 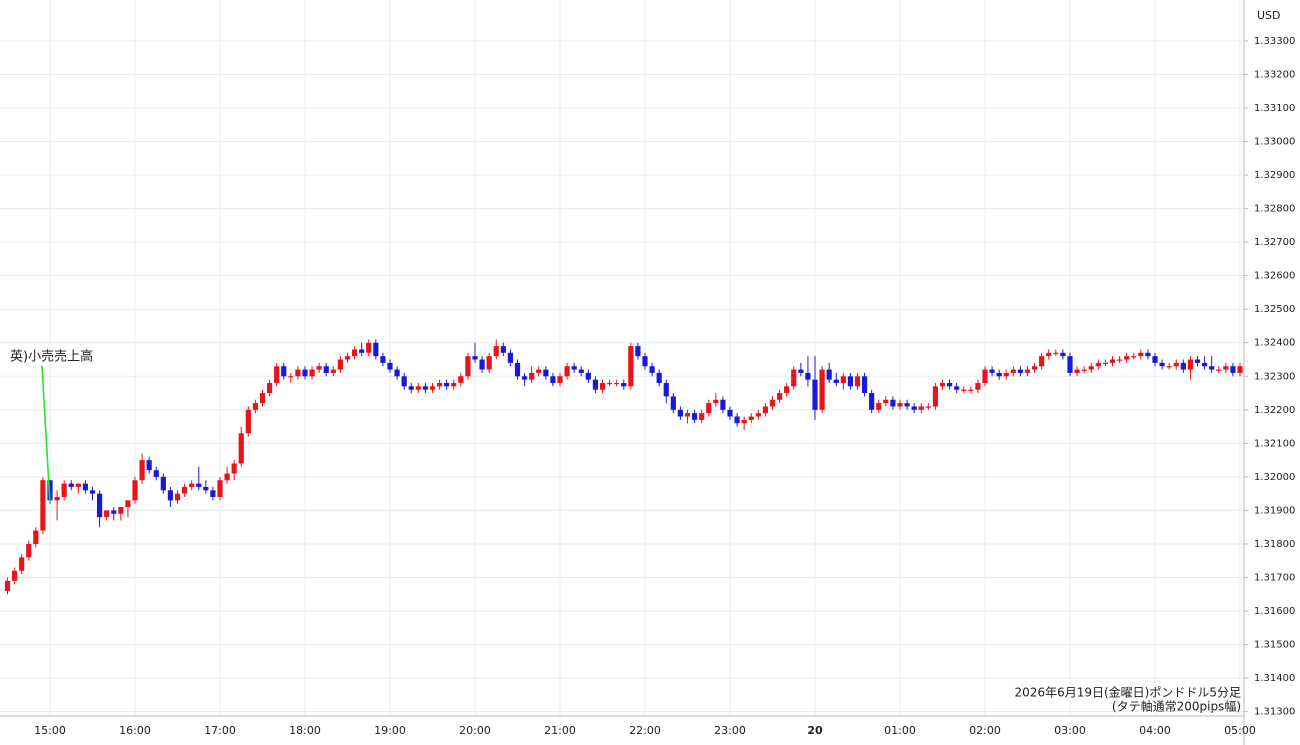 I want to click on y-tick-label: 1.31900, so click(x=1274, y=510).